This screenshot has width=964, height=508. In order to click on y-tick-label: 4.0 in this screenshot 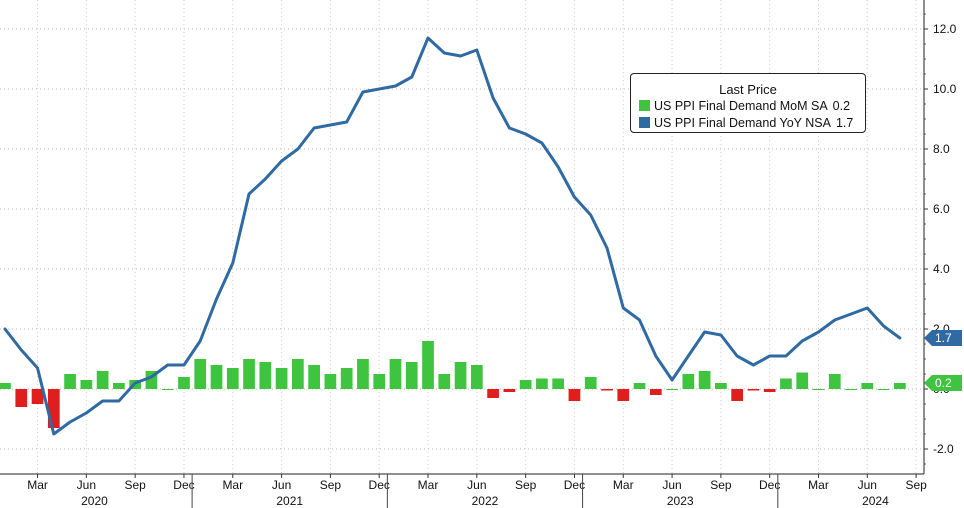, I will do `click(941, 269)`.